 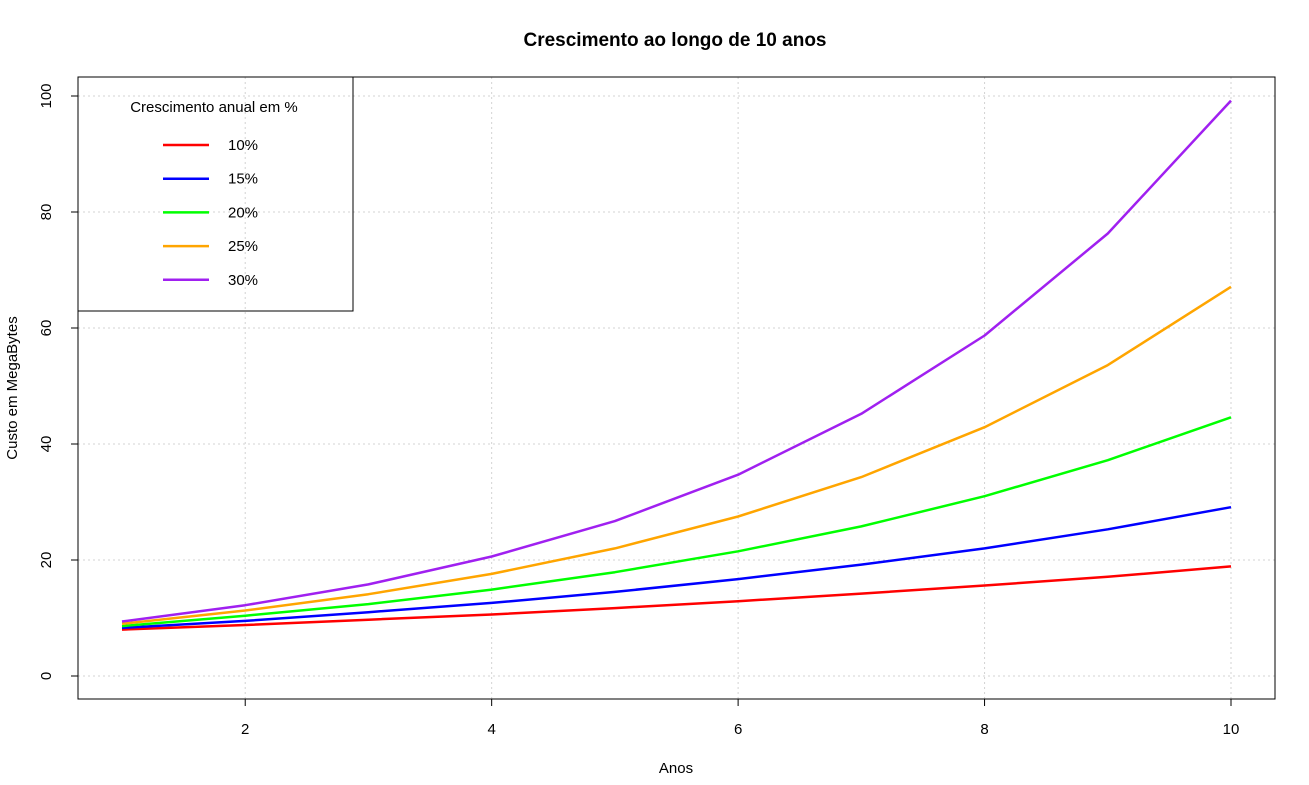 What do you see at coordinates (243, 212) in the screenshot?
I see `legend-item-label: 20%` at bounding box center [243, 212].